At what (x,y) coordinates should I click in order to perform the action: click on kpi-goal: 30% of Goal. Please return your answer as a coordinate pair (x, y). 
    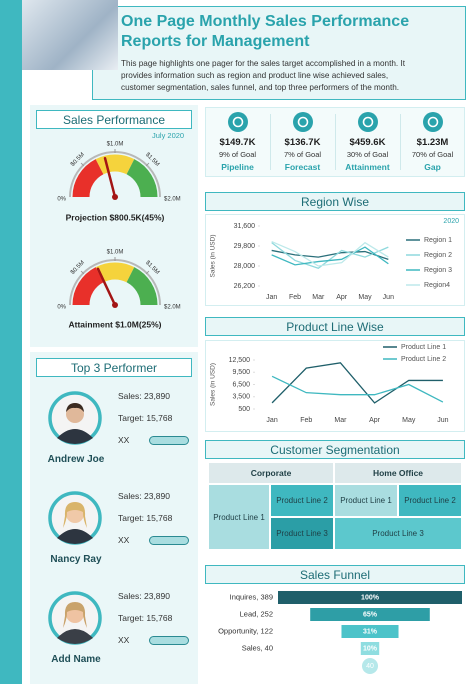
    Looking at the image, I should click on (367, 154).